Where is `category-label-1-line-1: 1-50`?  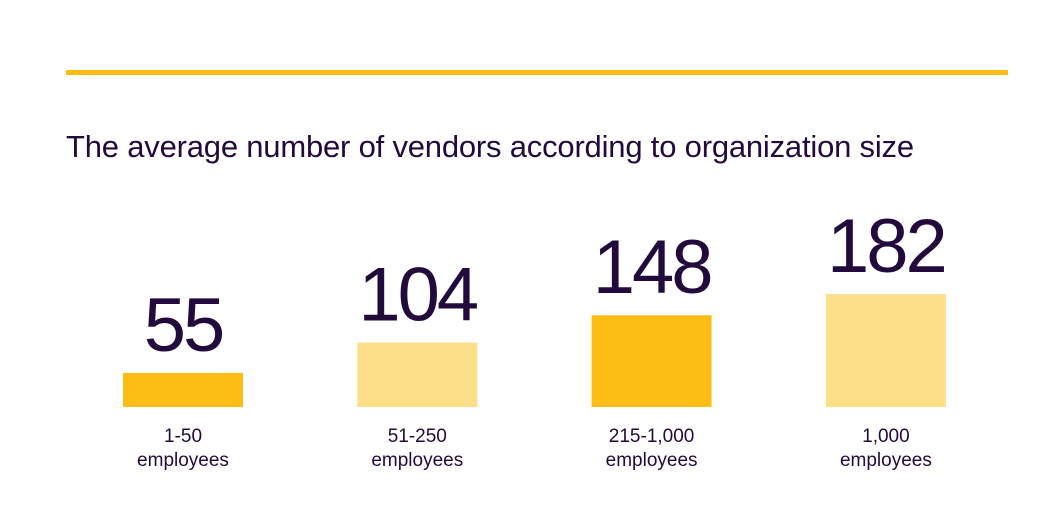 category-label-1-line-1: 1-50 is located at coordinates (183, 436).